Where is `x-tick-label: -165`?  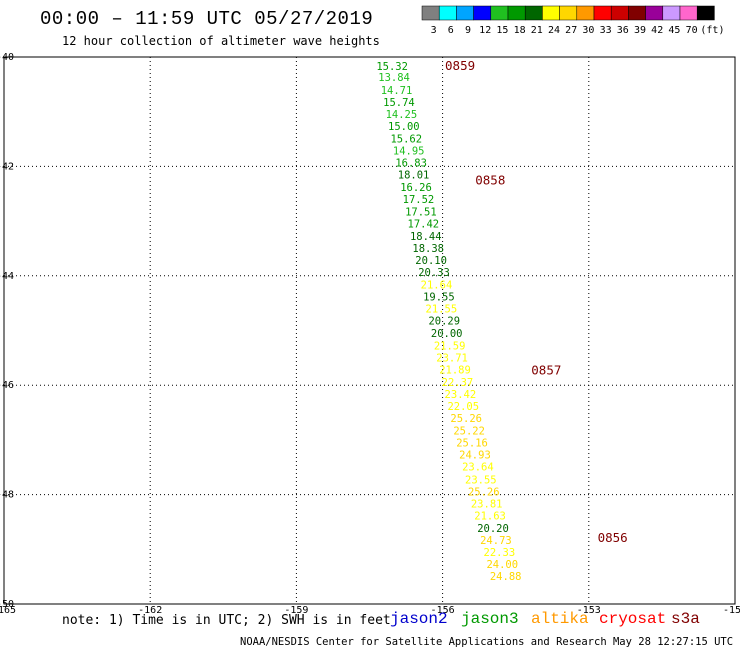 x-tick-label: -165 is located at coordinates (8, 610).